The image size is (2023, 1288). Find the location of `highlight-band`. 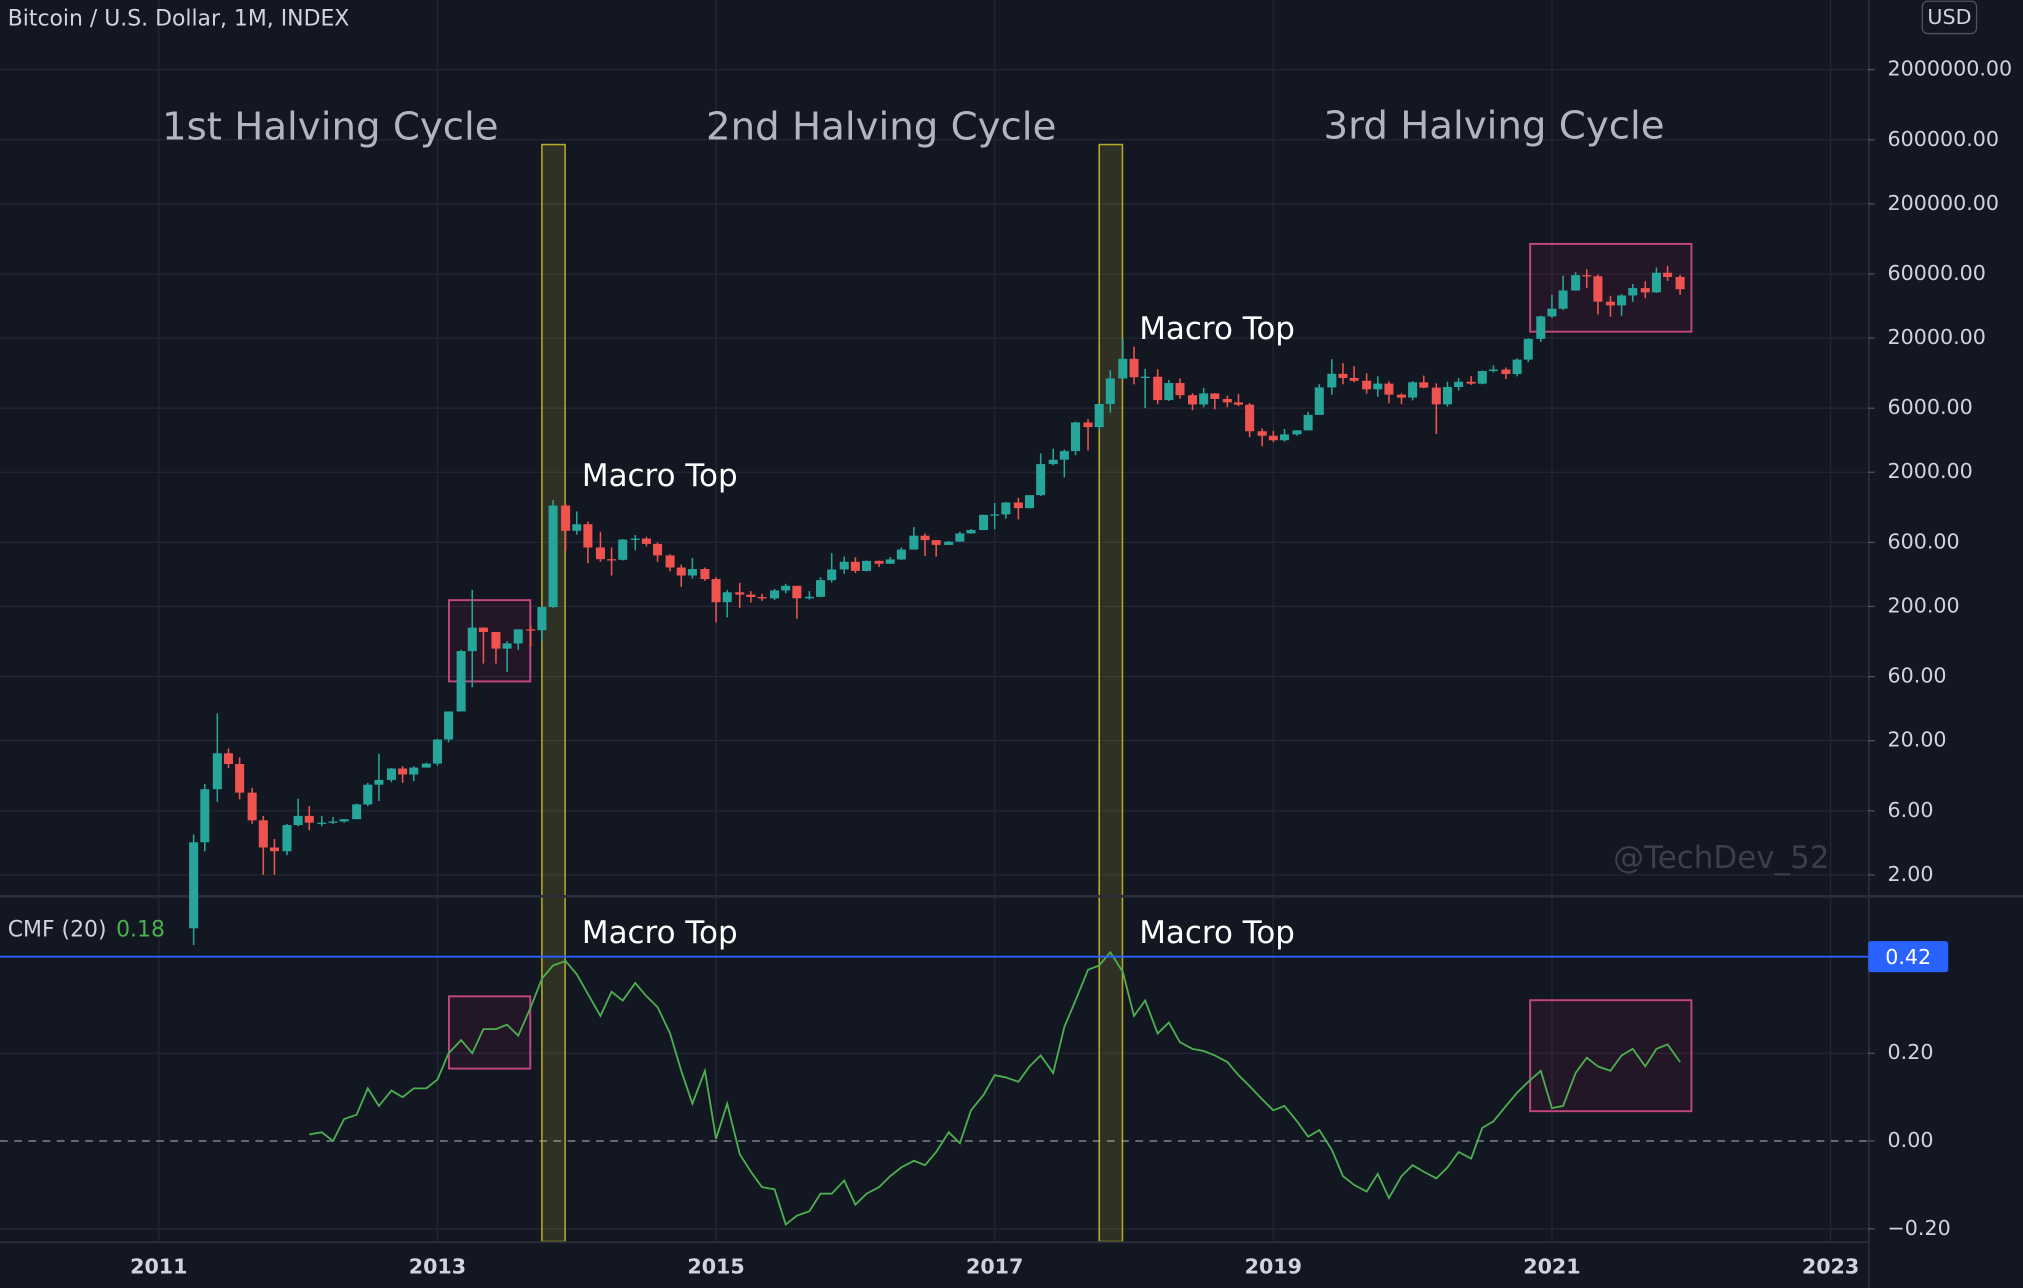

highlight-band is located at coordinates (1111, 693).